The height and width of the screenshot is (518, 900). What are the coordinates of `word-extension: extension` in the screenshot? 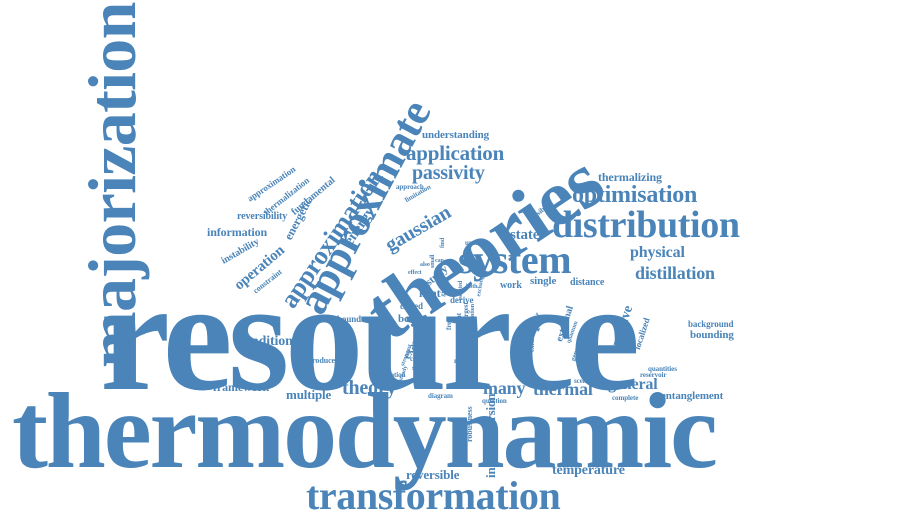 It's located at (532, 338).